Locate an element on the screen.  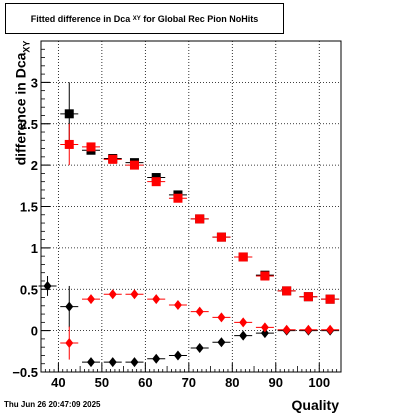
x-tick-label: 70 is located at coordinates (189, 382).